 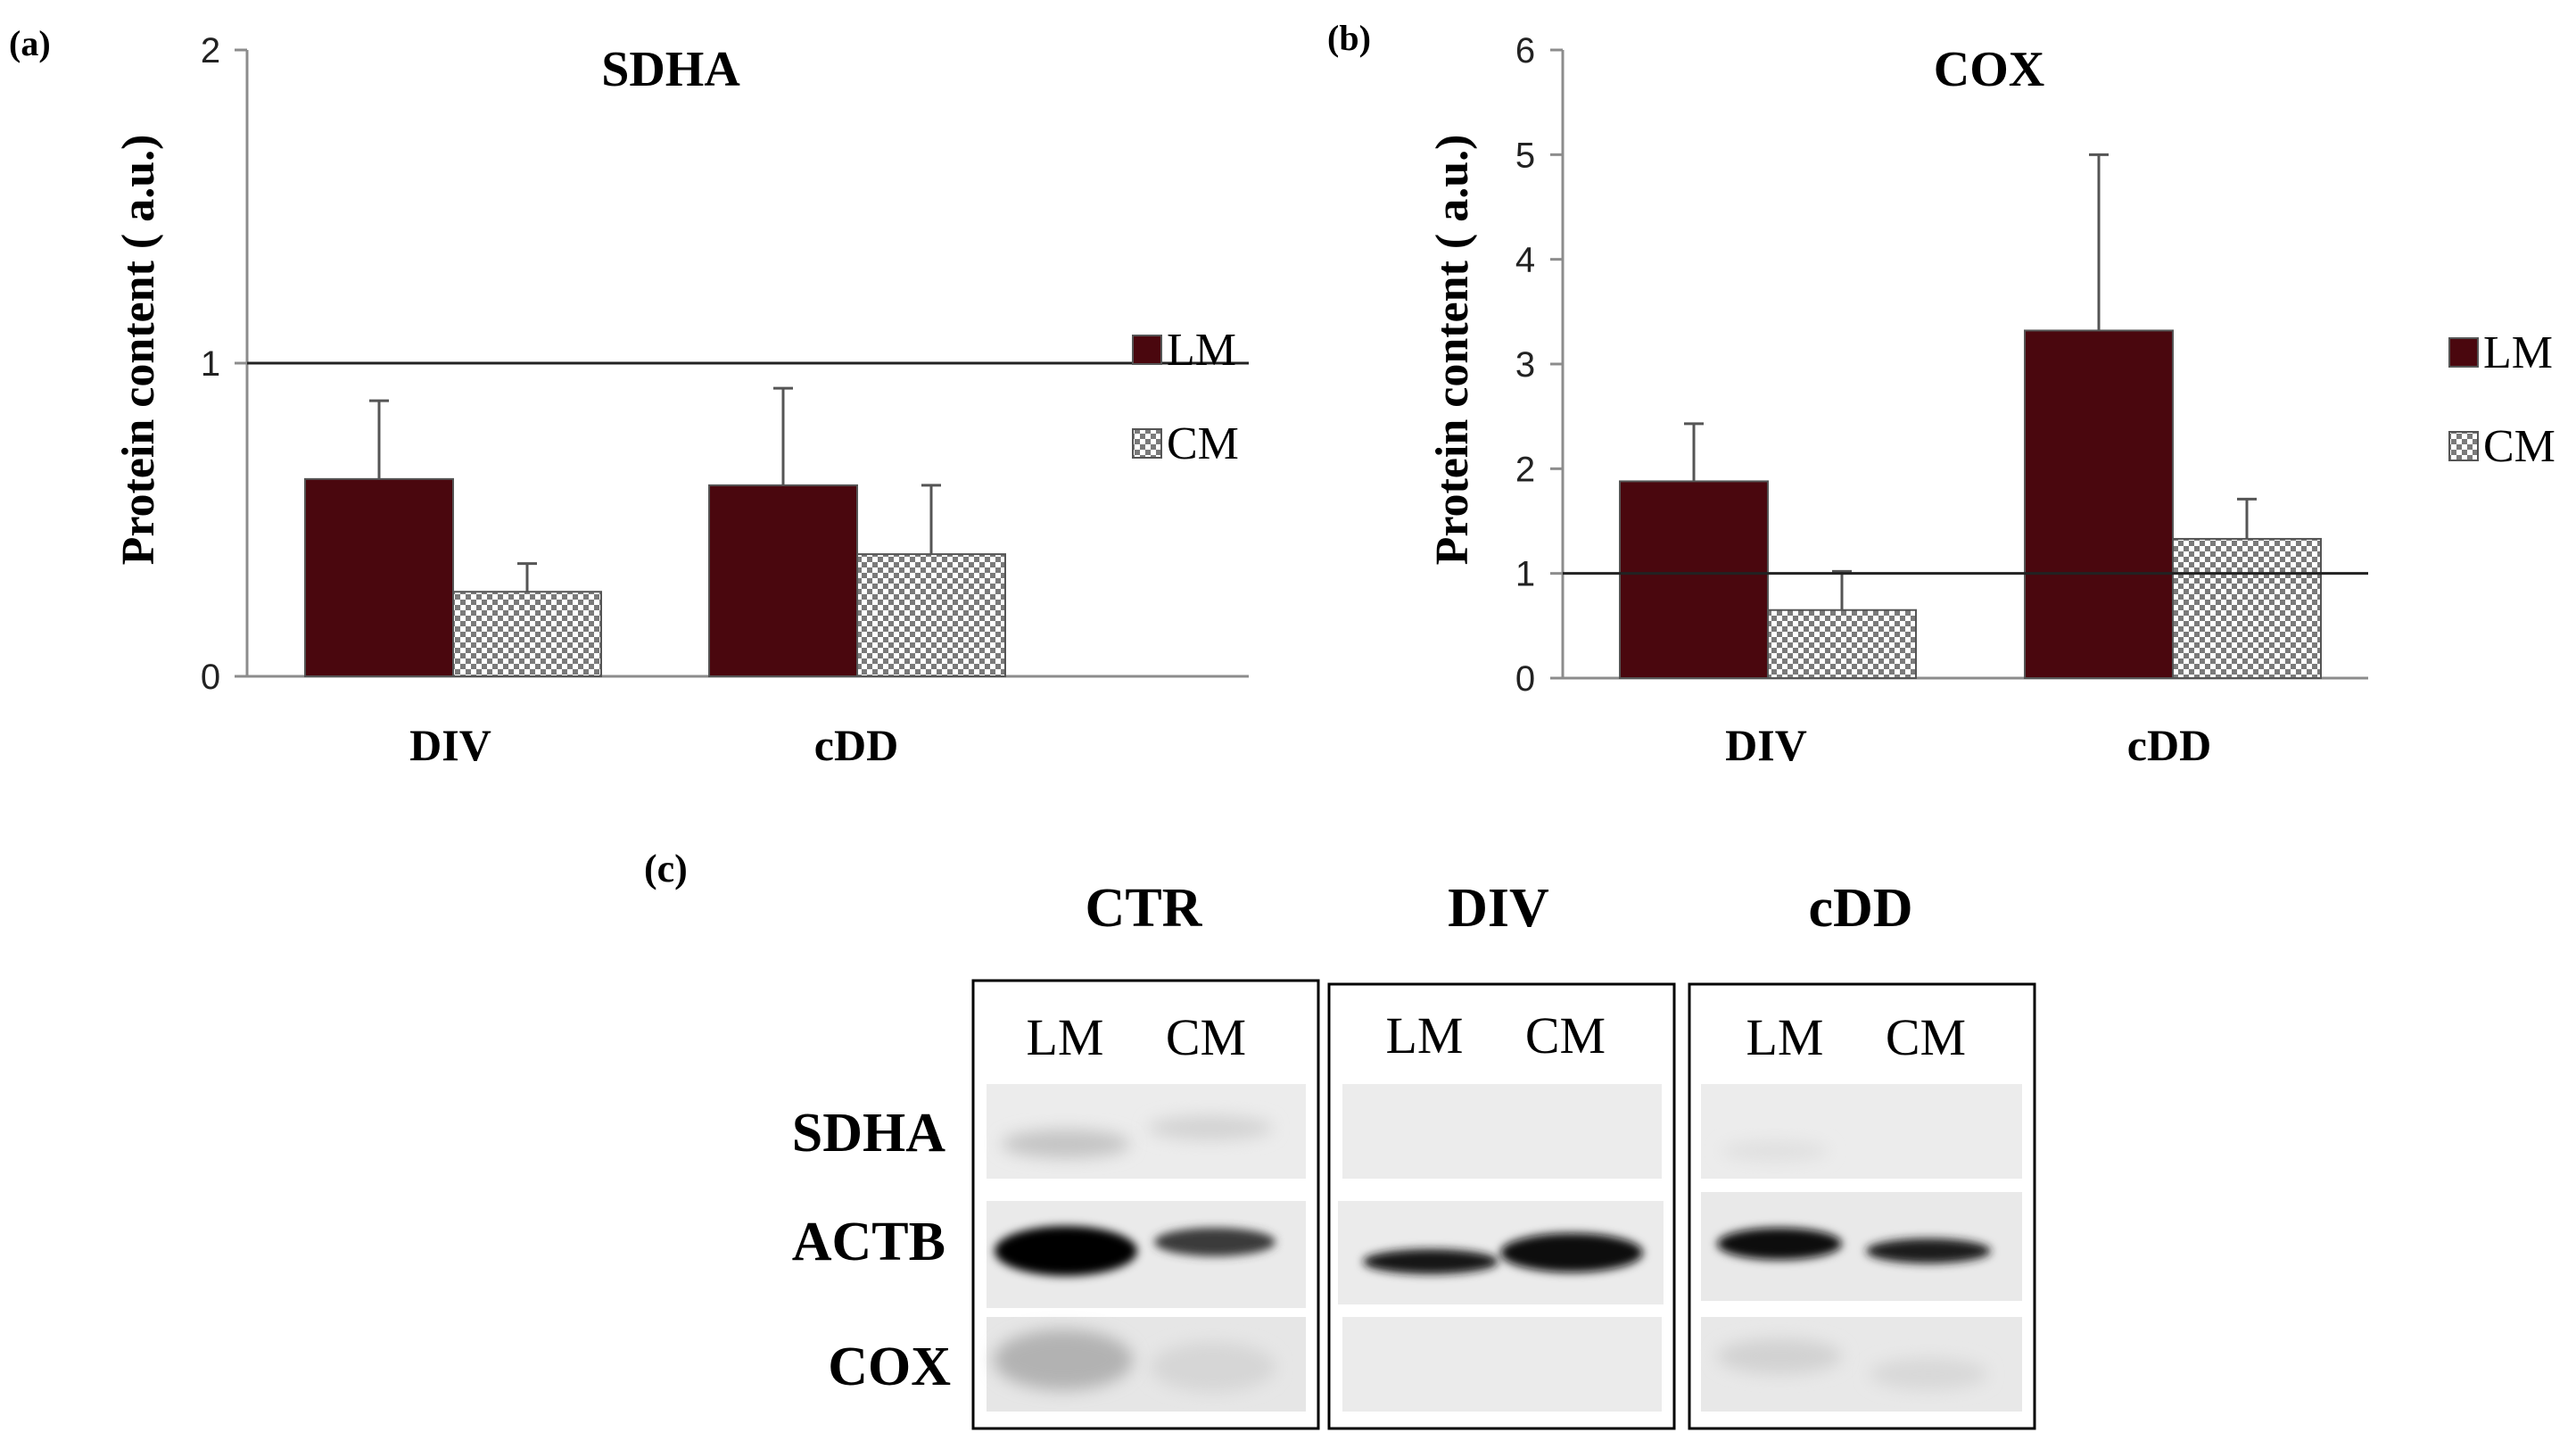 What do you see at coordinates (1206, 1037) in the screenshot?
I see `lane-label-ctr-cm: CM` at bounding box center [1206, 1037].